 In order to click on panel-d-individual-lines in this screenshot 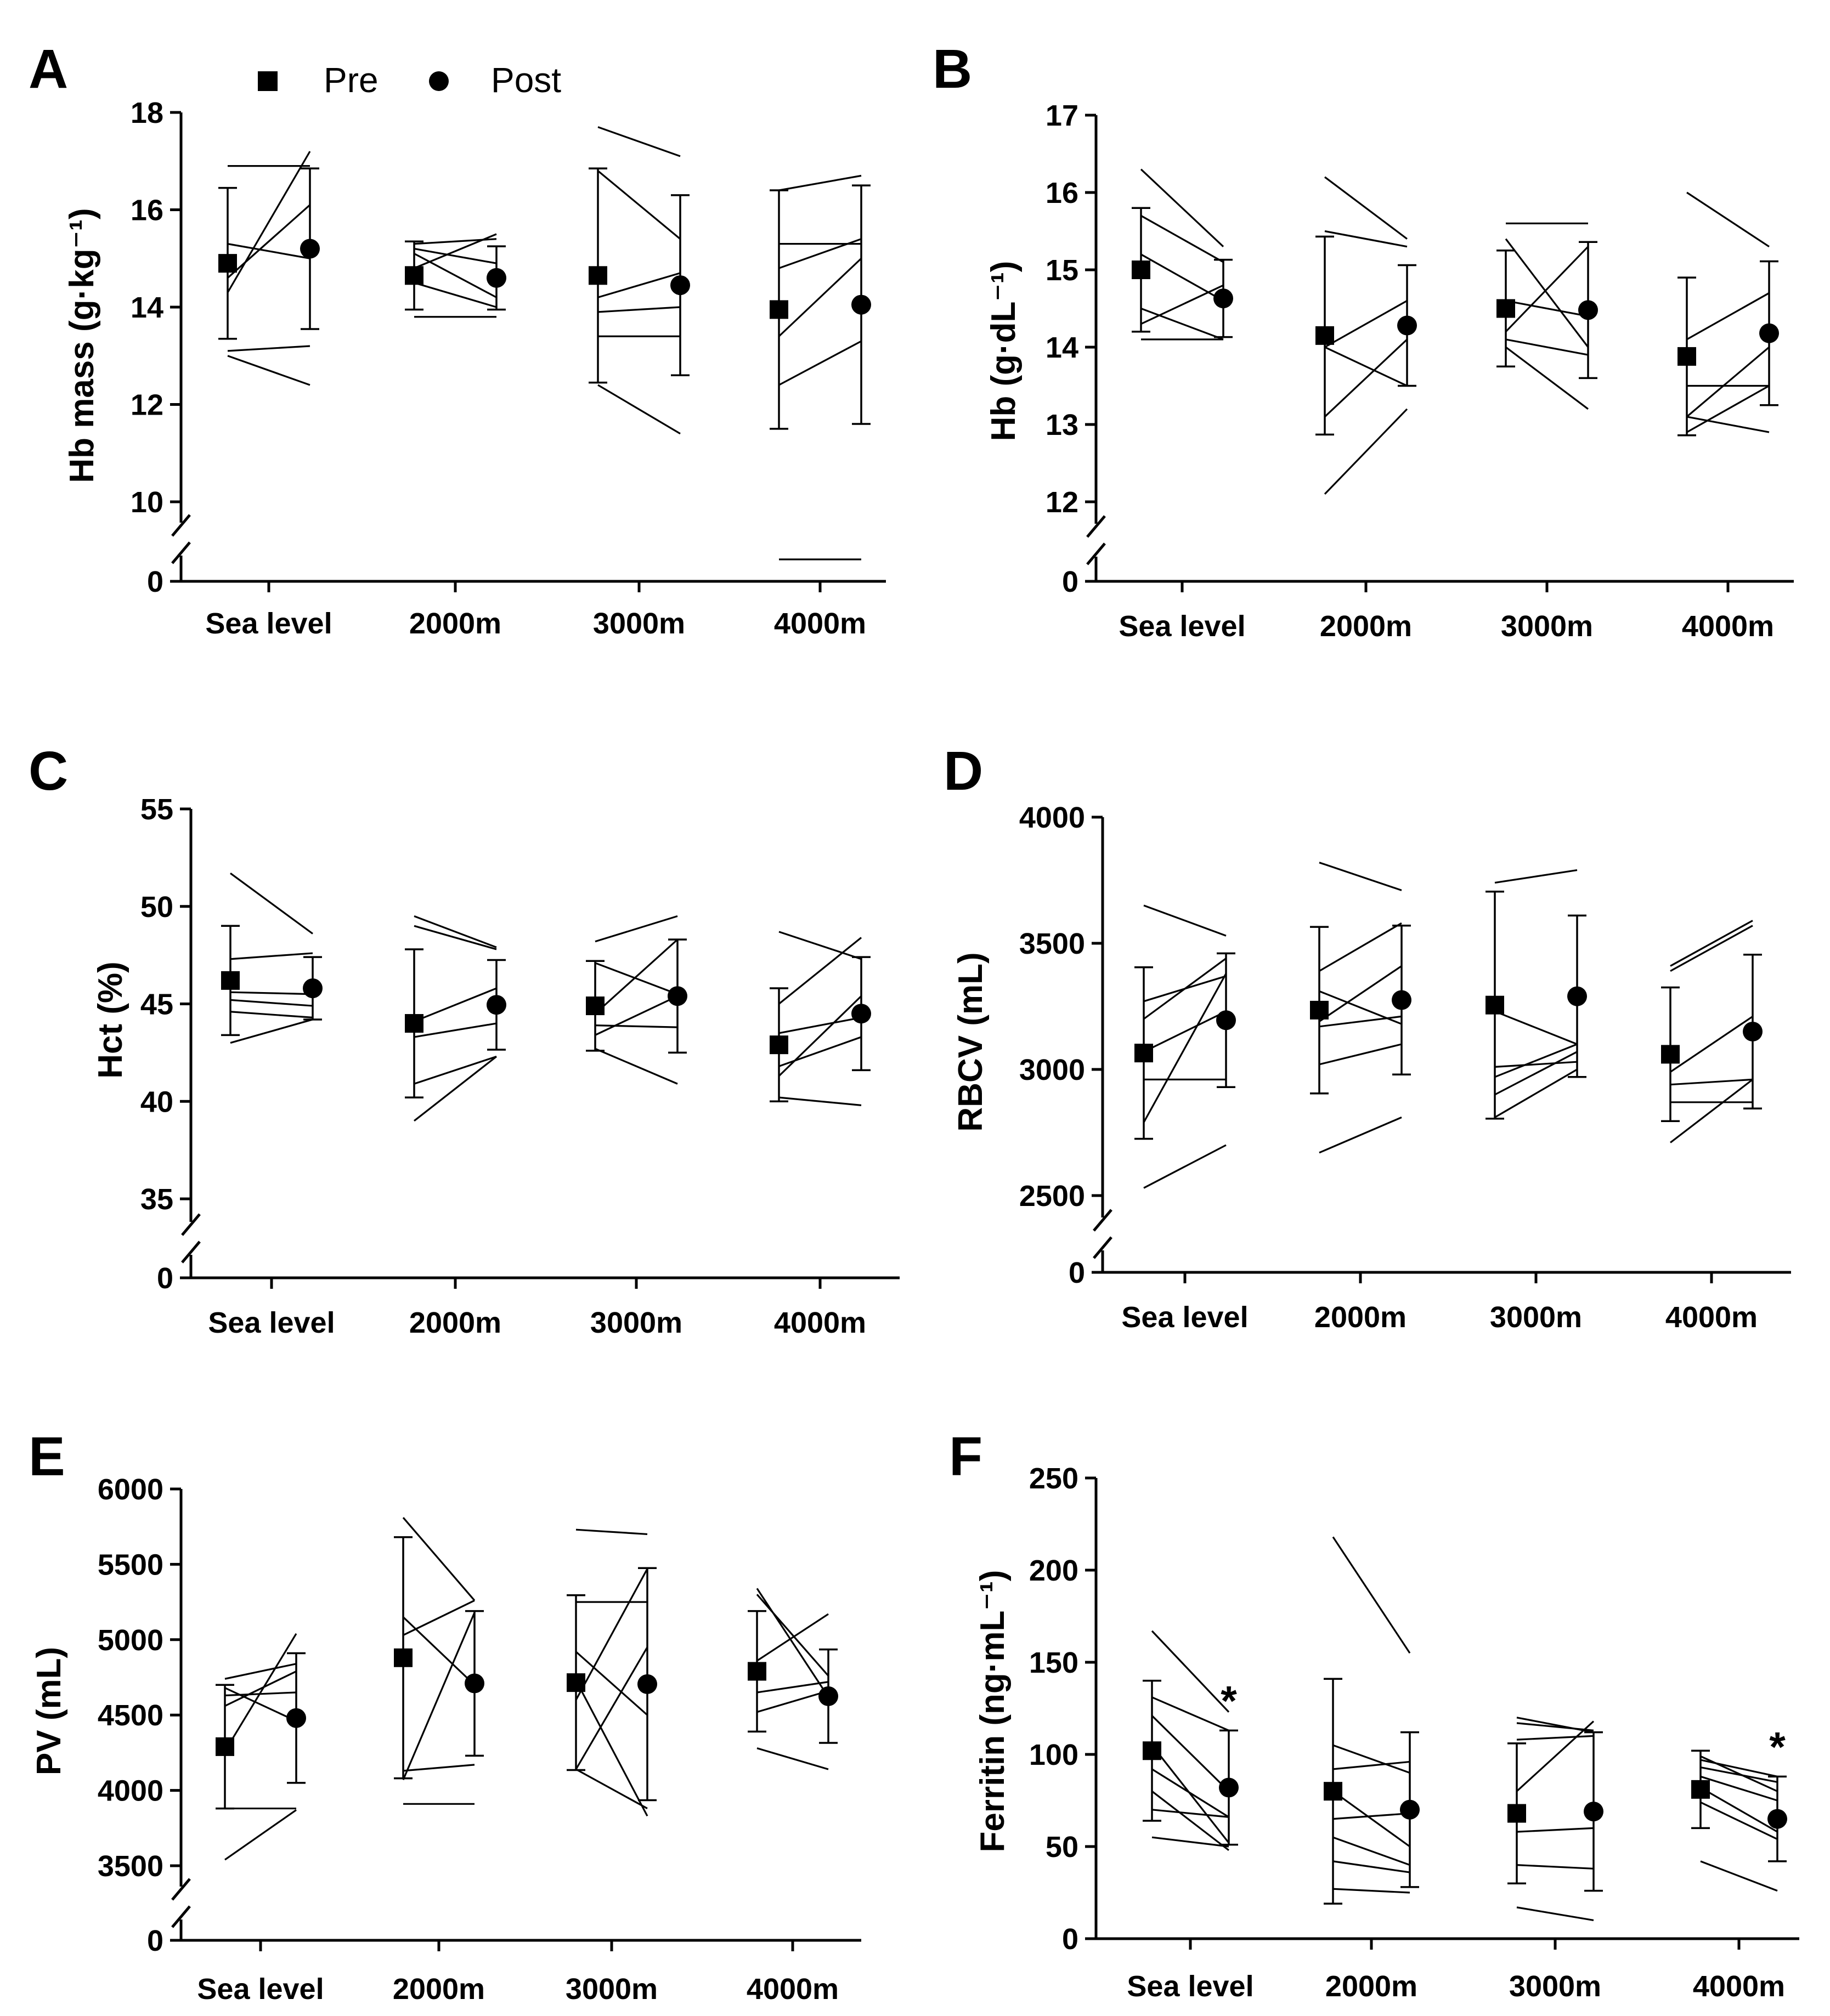, I will do `click(1448, 1025)`.